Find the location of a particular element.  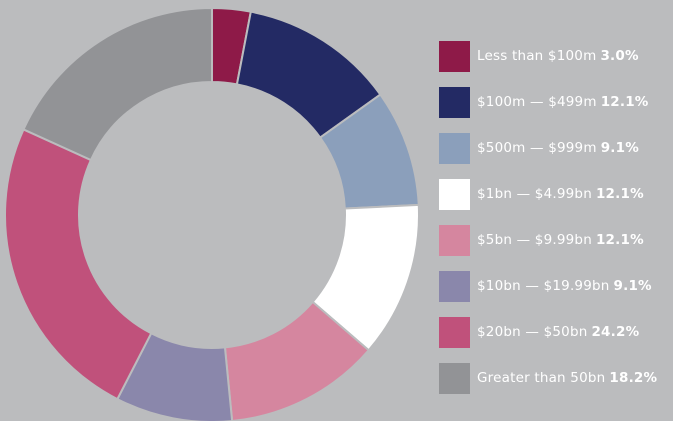

legend-label: $10bn — $19.99bn is located at coordinates (543, 286).